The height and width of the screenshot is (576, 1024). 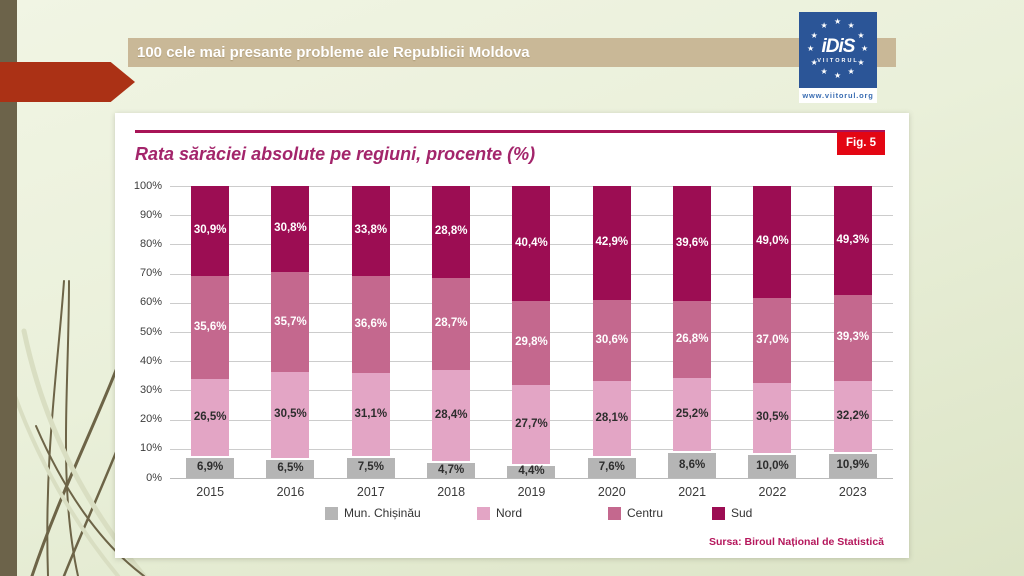 What do you see at coordinates (150, 331) in the screenshot?
I see `y-tick-label: 50%` at bounding box center [150, 331].